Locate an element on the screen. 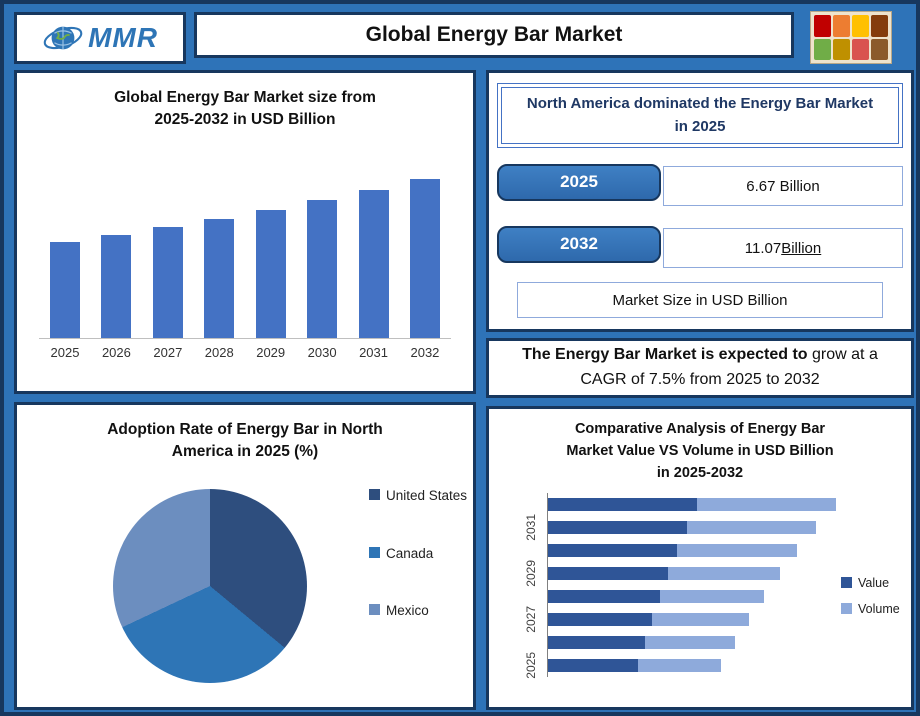 The height and width of the screenshot is (716, 920). pie-legend-item-united-states: United States is located at coordinates (419, 496).